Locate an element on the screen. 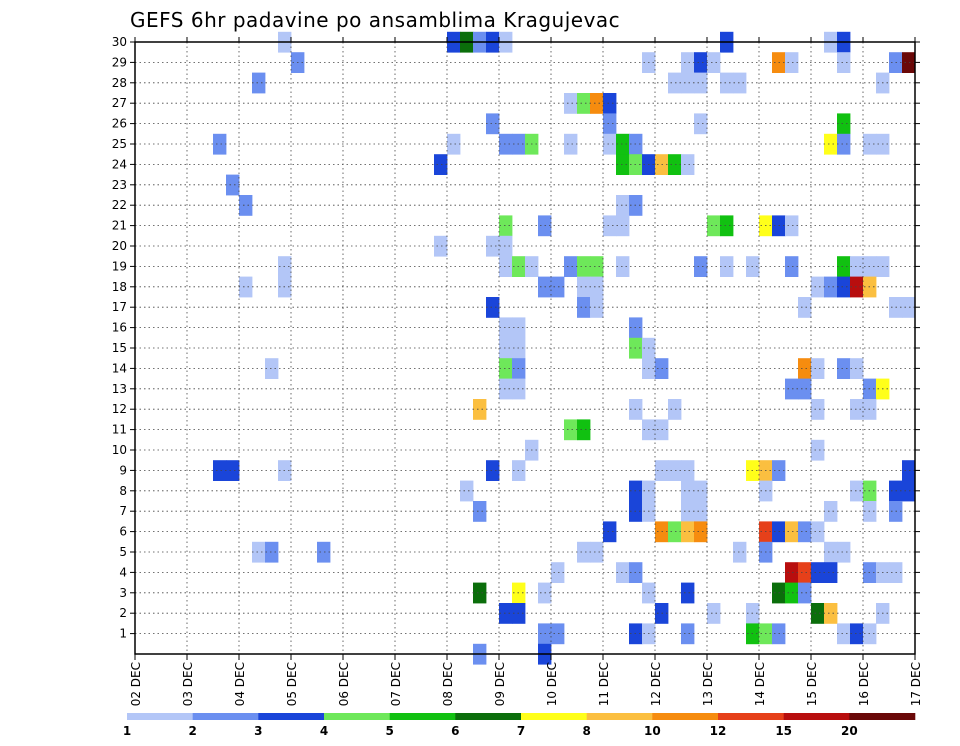 The image size is (960, 746). x-tick-label: 14 DEC is located at coordinates (760, 684).